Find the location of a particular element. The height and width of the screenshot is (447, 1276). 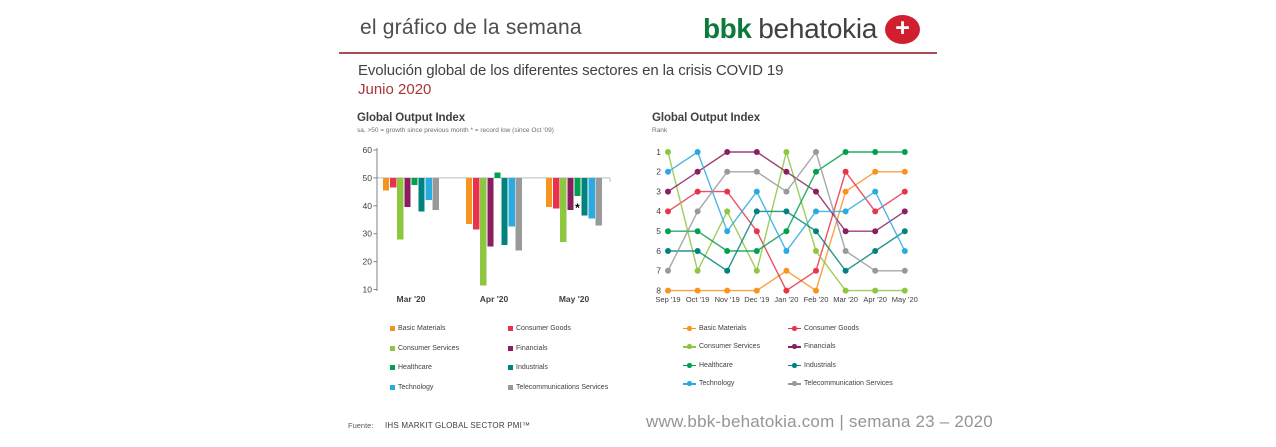

legend-label: Consumer Goods is located at coordinates (543, 329).